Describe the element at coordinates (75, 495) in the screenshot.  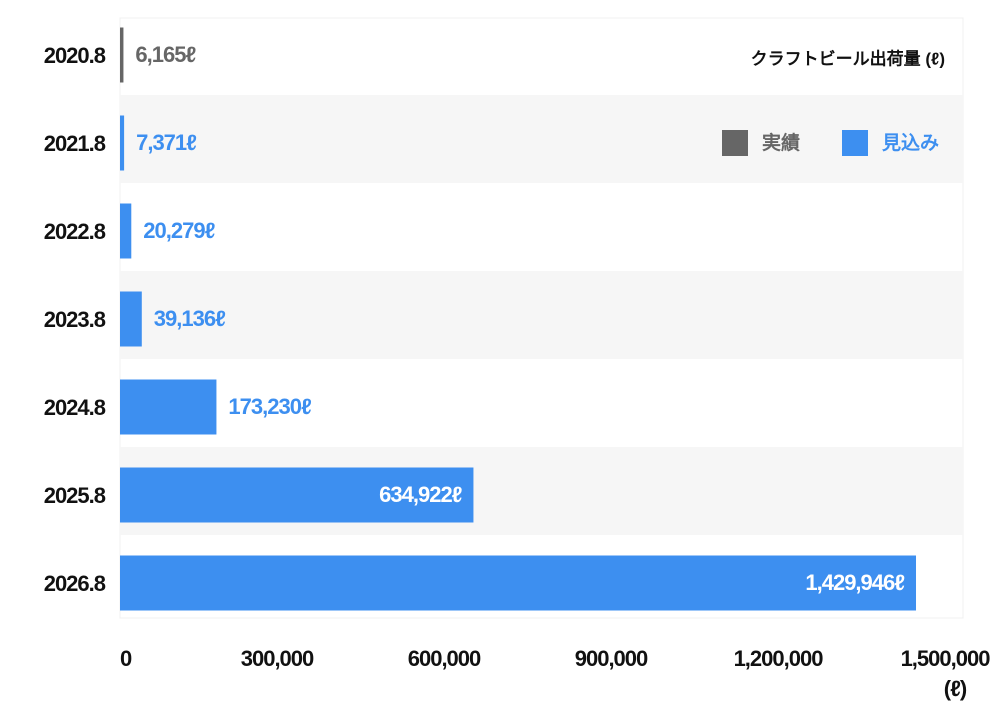
I see `y-tick-label: 2025.8` at that location.